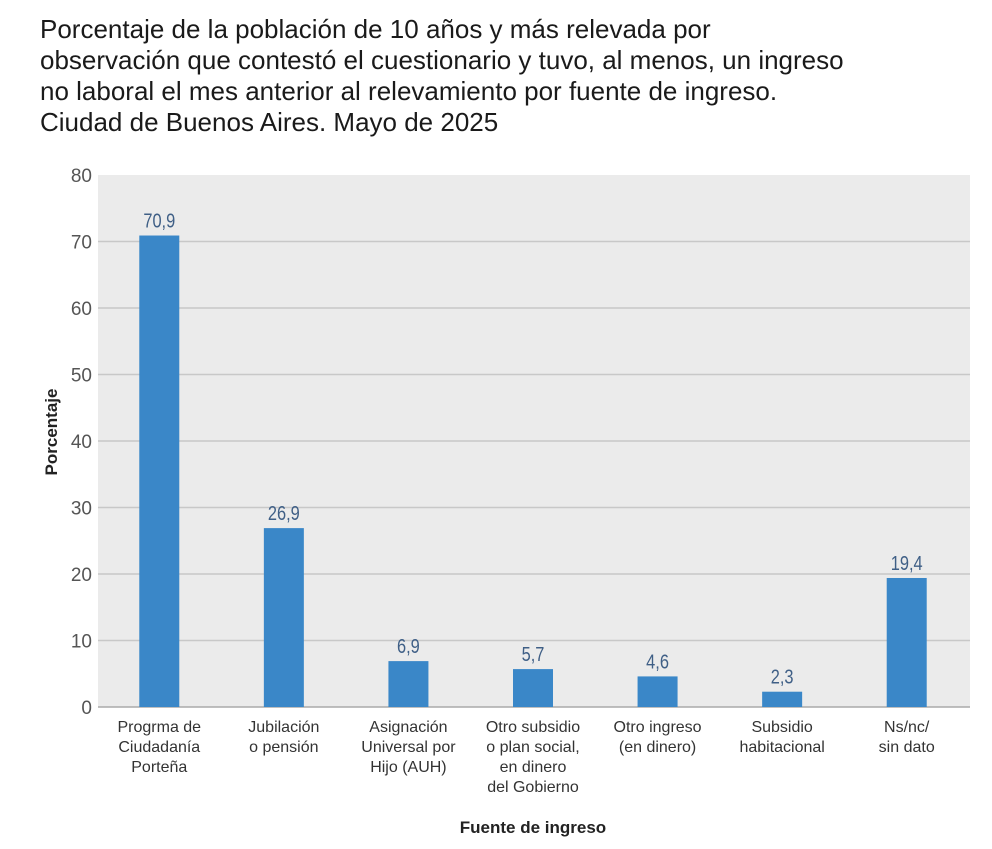 Image resolution: width=992 pixels, height=849 pixels. What do you see at coordinates (408, 747) in the screenshot?
I see `x-tick-label: Asignación Universal por Hijo (AUH)` at bounding box center [408, 747].